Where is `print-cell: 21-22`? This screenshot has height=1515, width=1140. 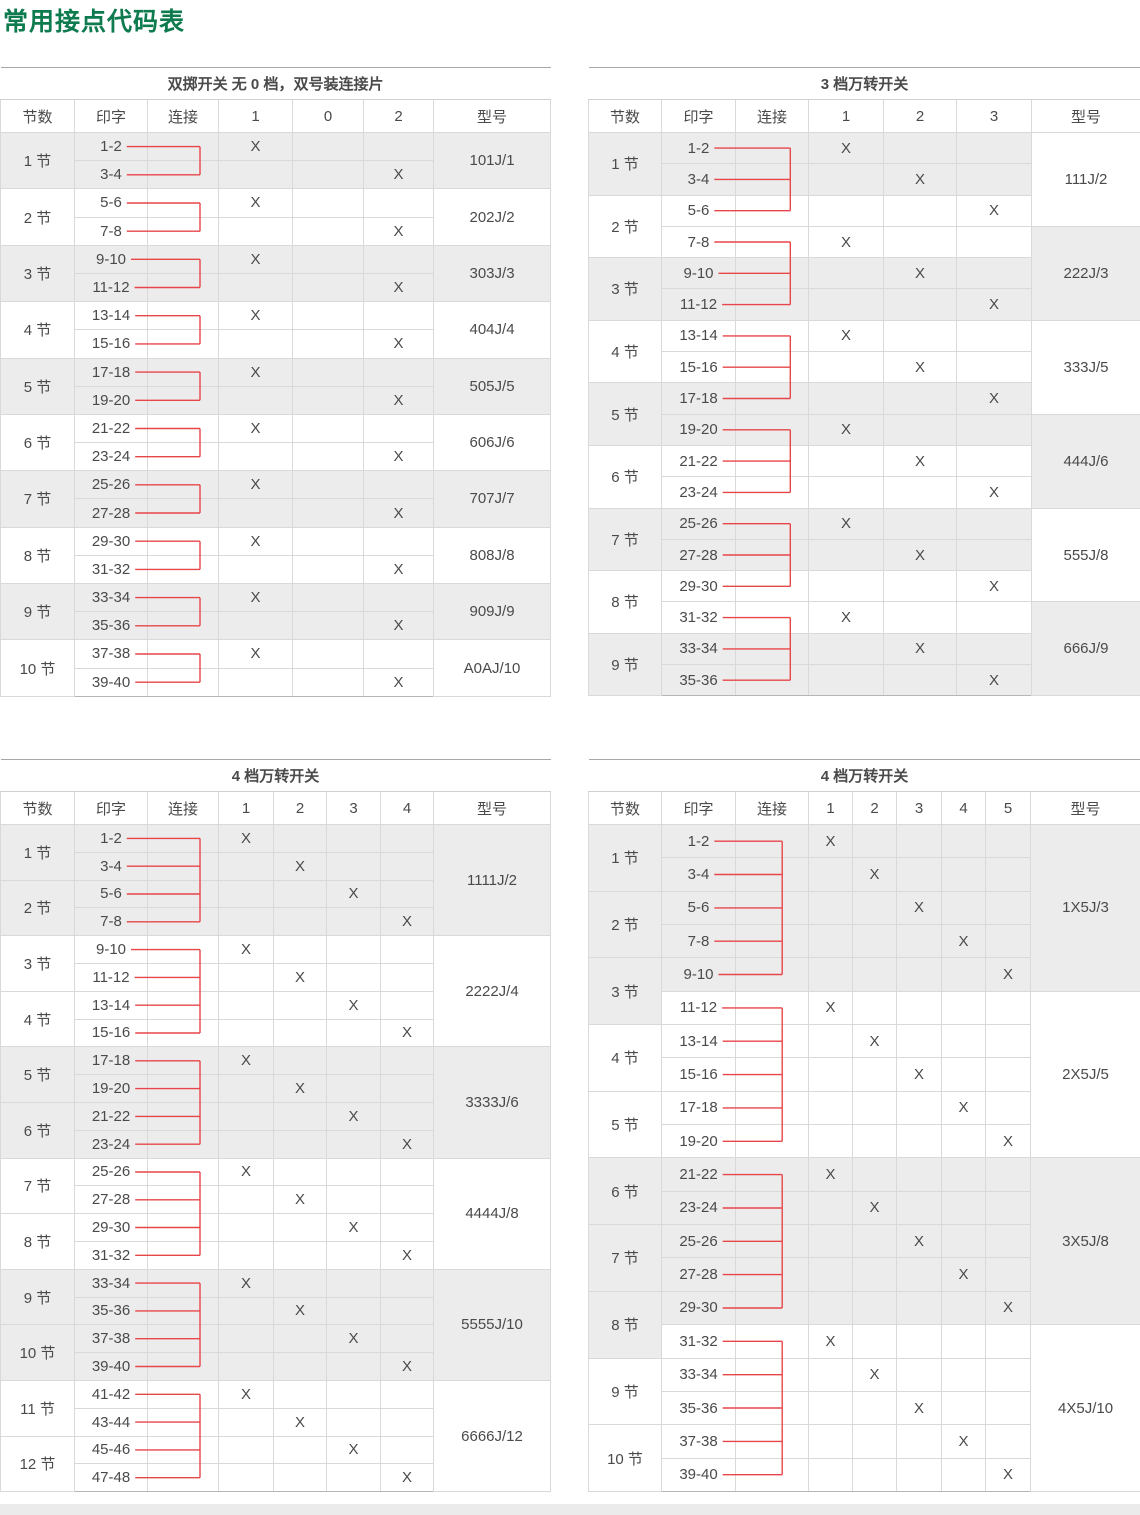
print-cell: 21-22 is located at coordinates (698, 1174).